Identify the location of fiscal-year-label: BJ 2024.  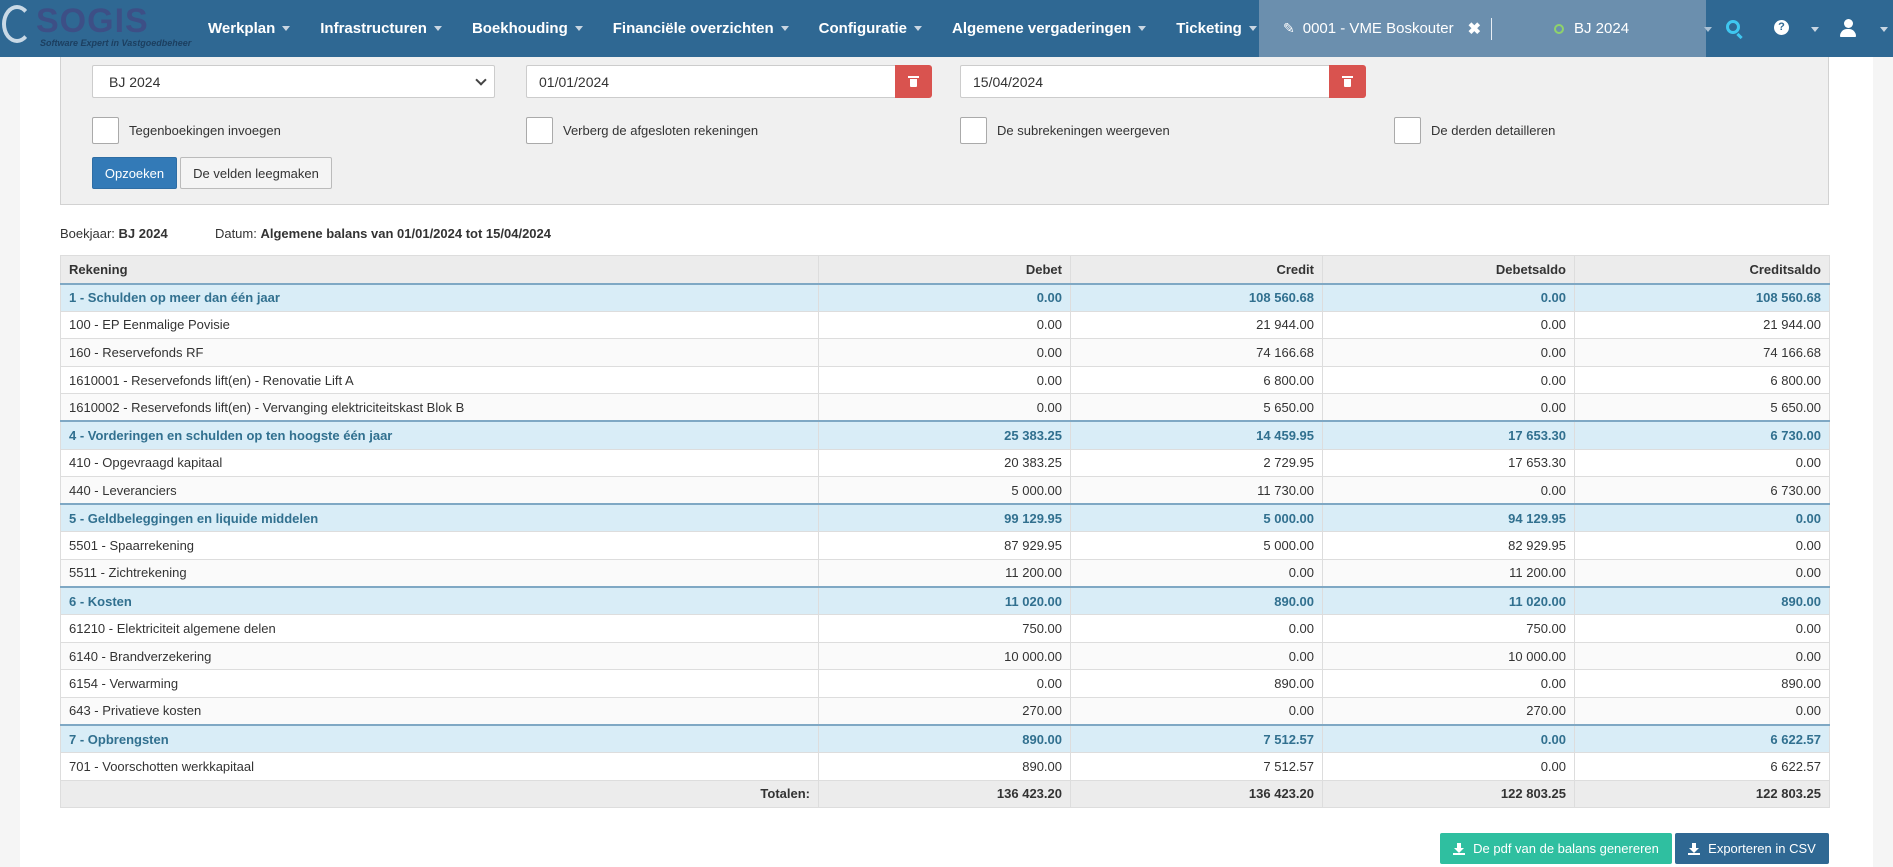
(1602, 28).